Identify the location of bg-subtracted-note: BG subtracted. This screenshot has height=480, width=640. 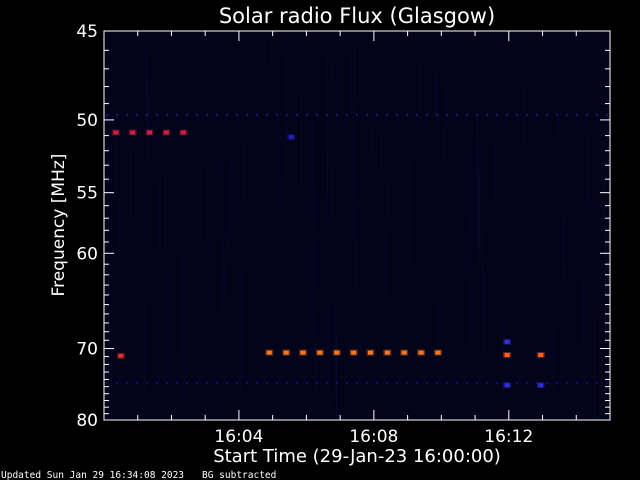
(239, 475).